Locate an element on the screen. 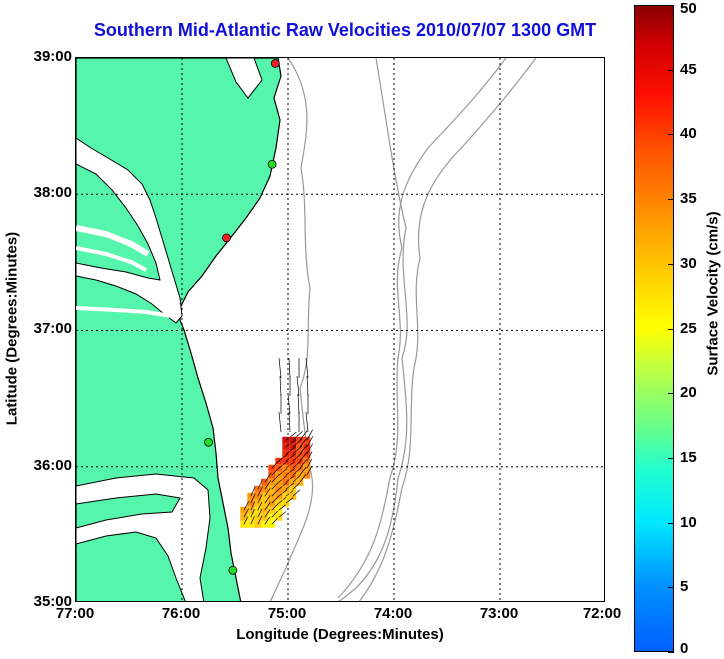 The width and height of the screenshot is (724, 659). colorbar-label: Surface Velocity (cm/s) is located at coordinates (713, 293).